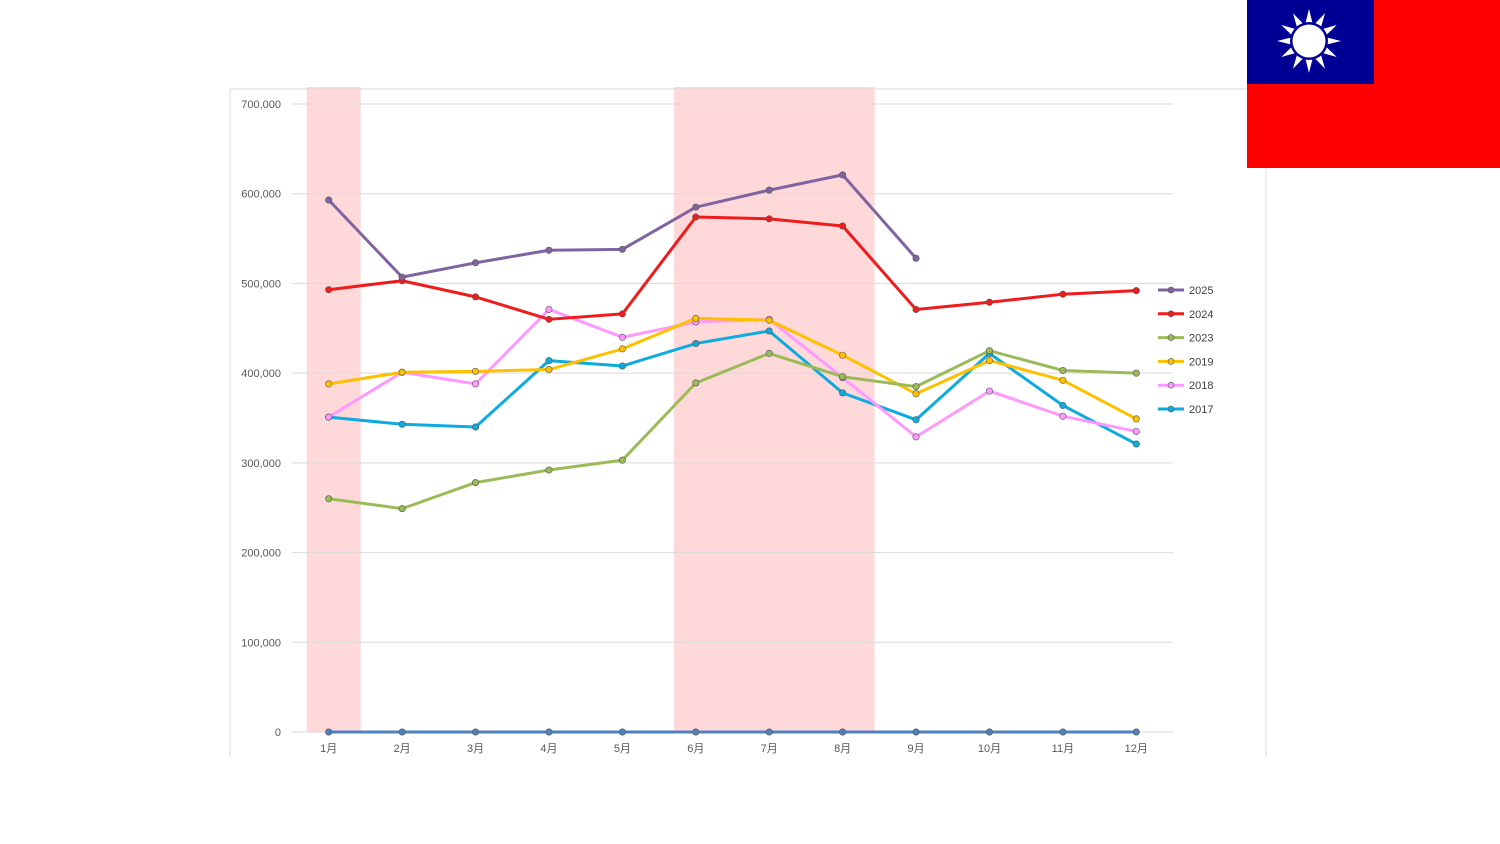  Describe the element at coordinates (1201, 362) in the screenshot. I see `legend-label: 2019` at that location.